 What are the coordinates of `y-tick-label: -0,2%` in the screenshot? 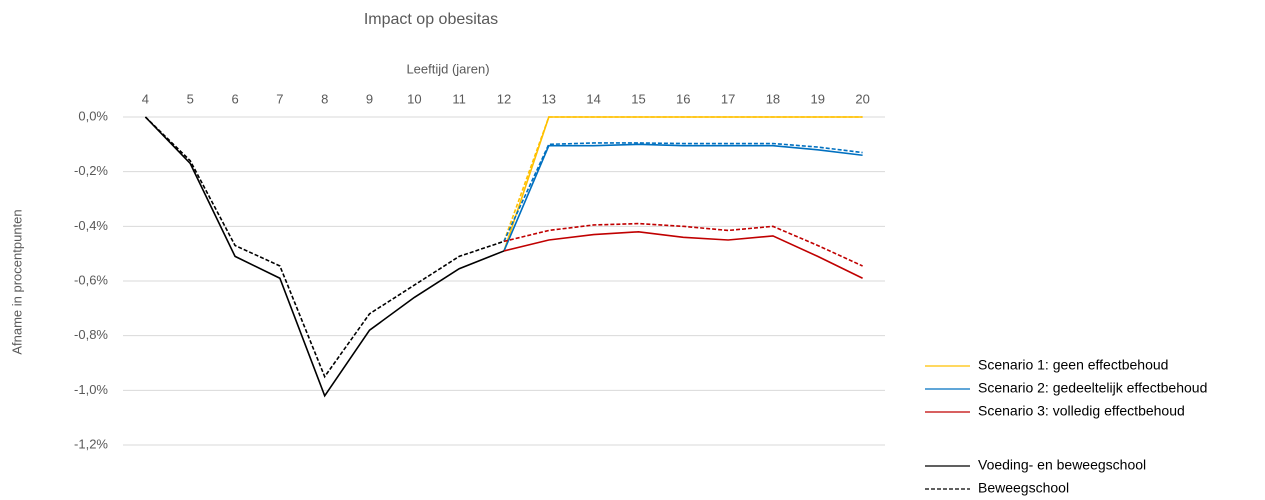 It's located at (91, 170).